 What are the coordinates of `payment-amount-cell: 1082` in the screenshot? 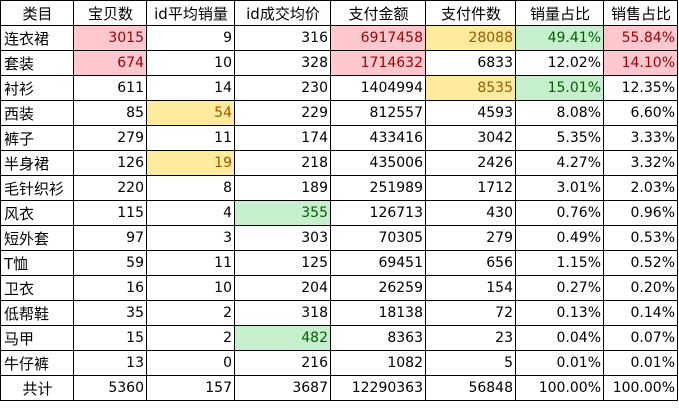 It's located at (378, 363).